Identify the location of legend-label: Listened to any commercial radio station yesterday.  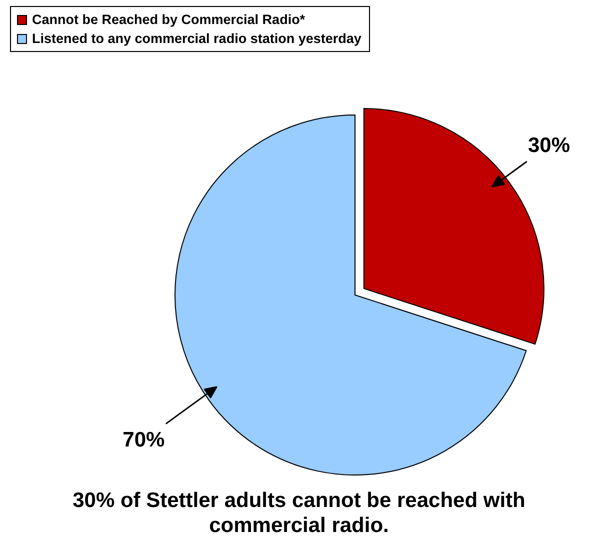
(197, 39).